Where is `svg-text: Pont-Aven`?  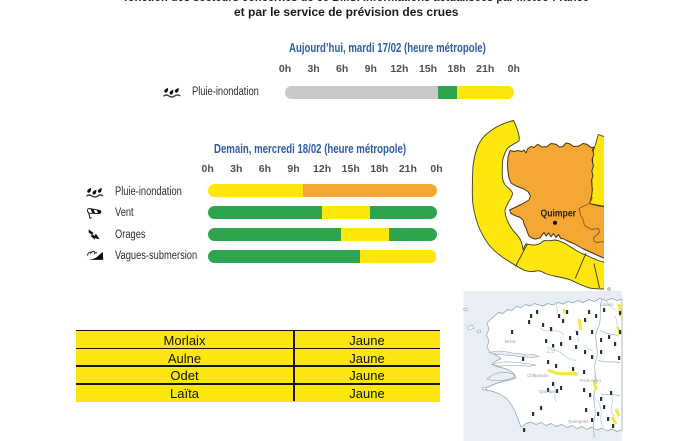 svg-text: Pont-Aven is located at coordinates (590, 380).